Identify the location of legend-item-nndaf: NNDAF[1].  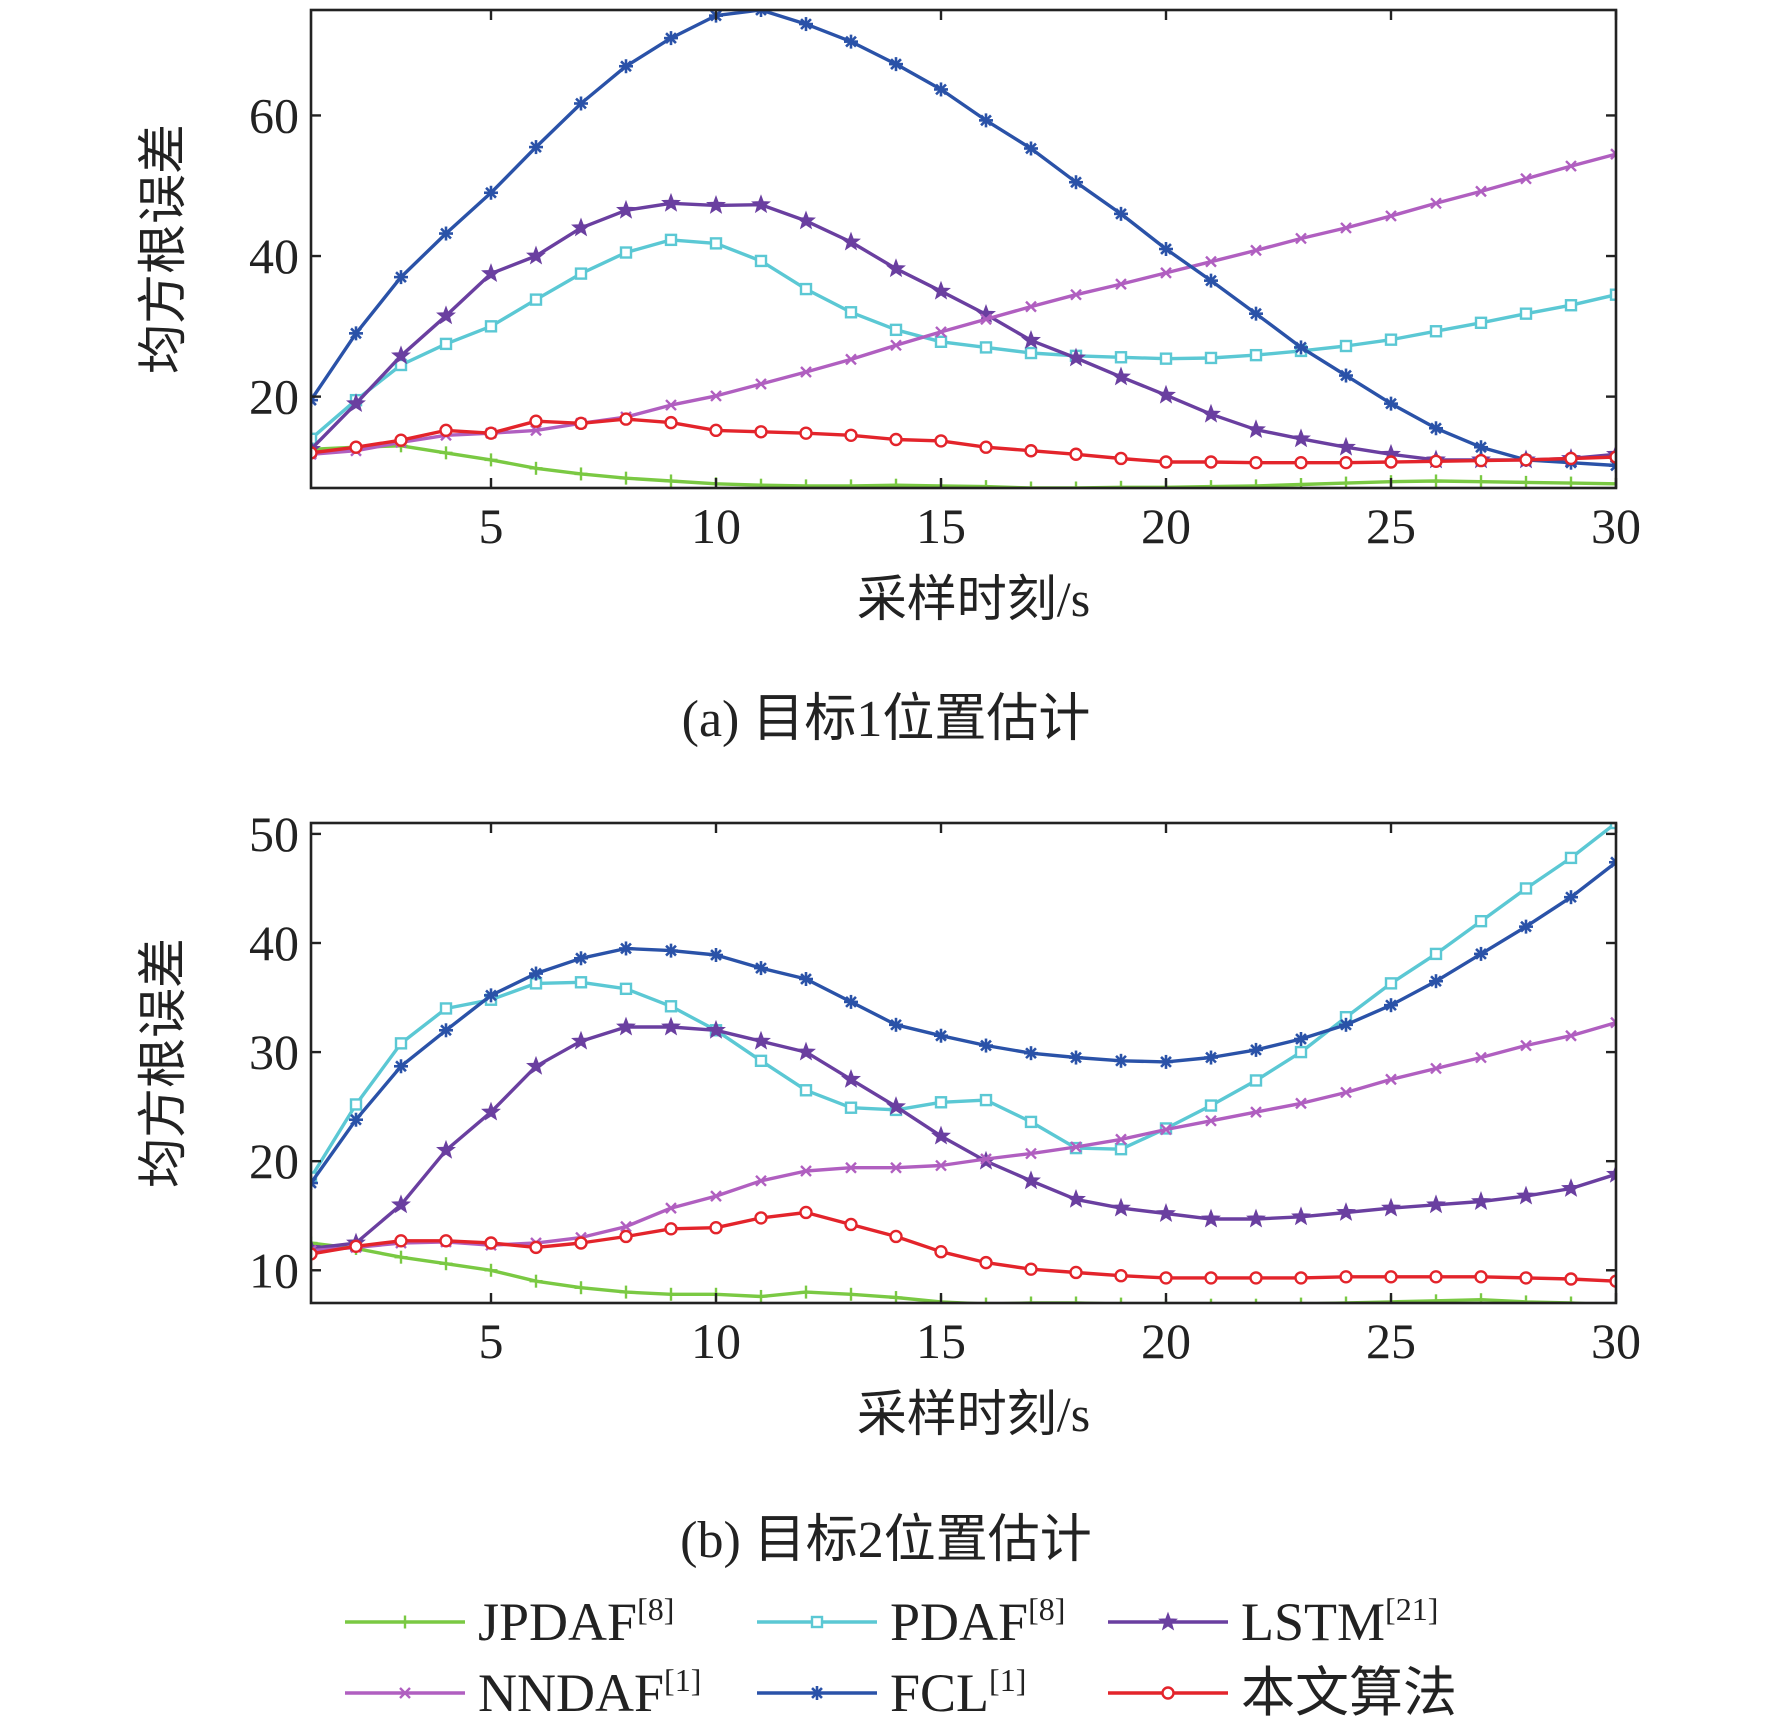
(523, 1692).